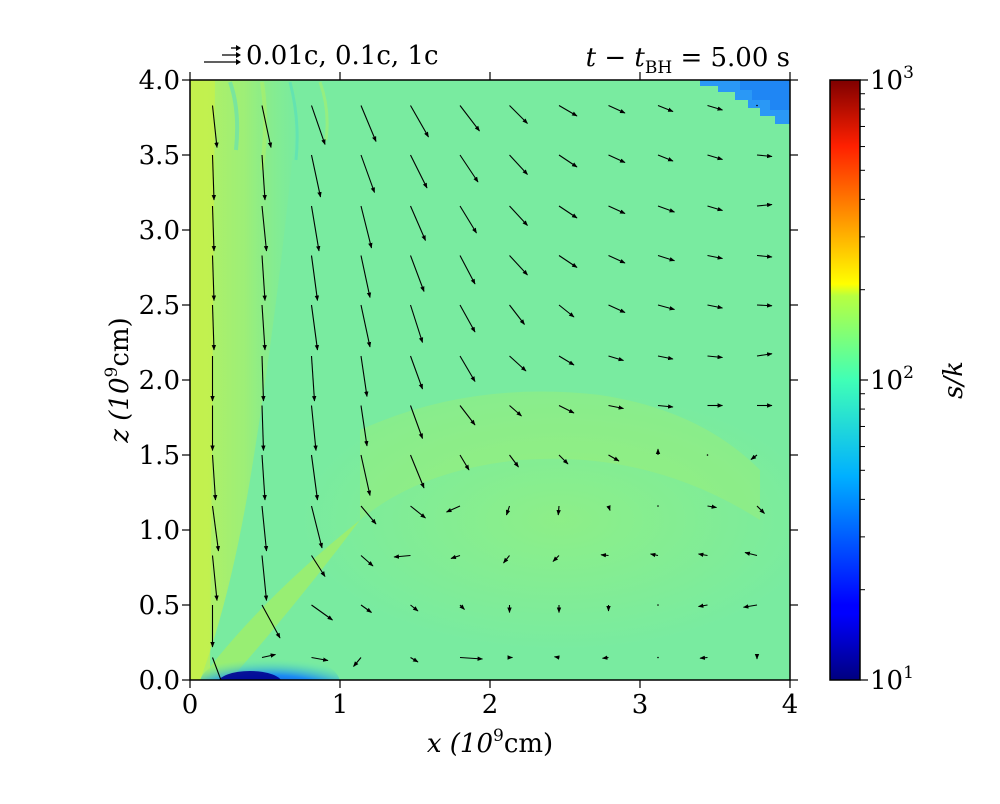  What do you see at coordinates (159, 381) in the screenshot?
I see `y-tick-labels: 0.0 0.5 1.0 1.5 2.0 2.5 3.0 3.5 4.0` at bounding box center [159, 381].